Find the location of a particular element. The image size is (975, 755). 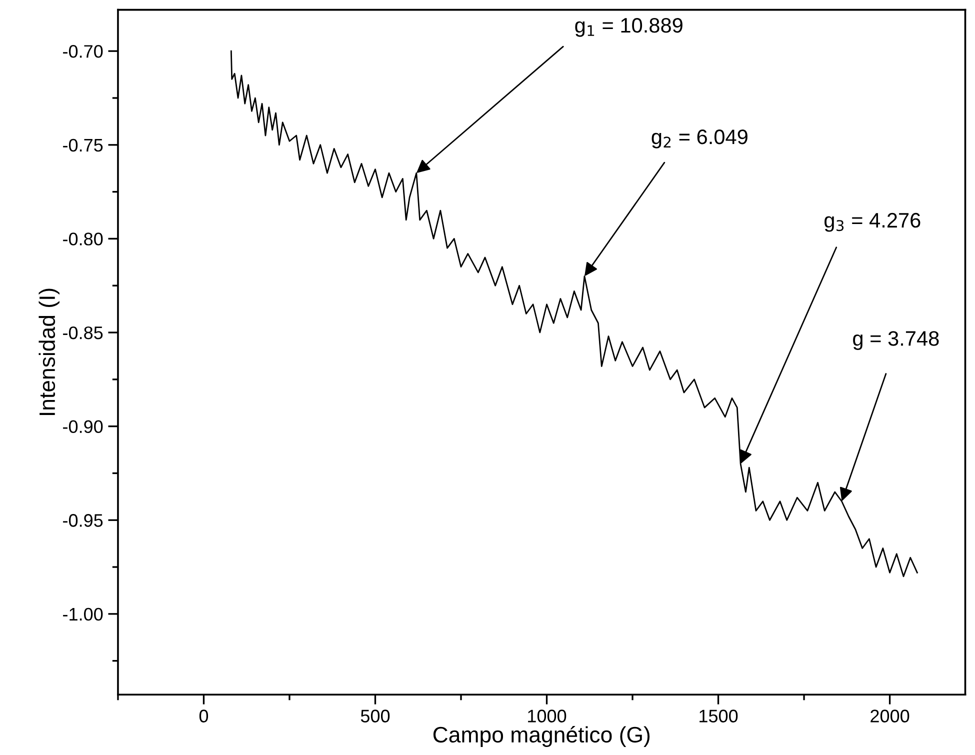

annotation: g$_{2}$ = 6.049 is located at coordinates (700, 138).